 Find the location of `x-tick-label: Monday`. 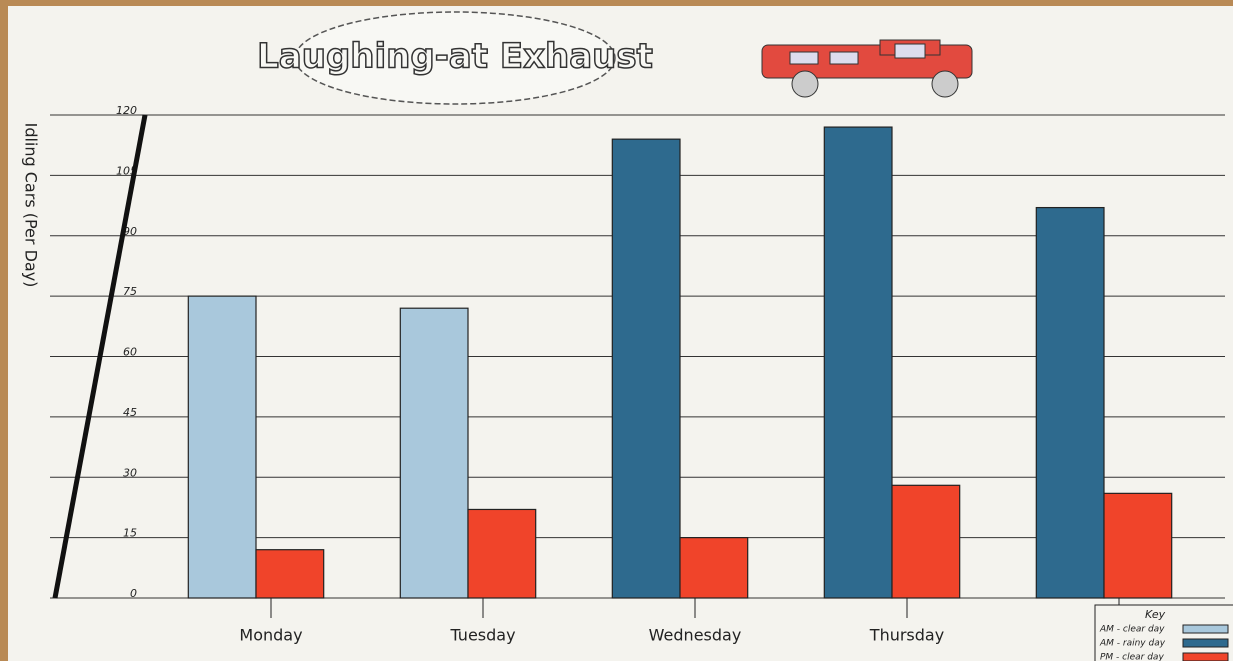

x-tick-label: Monday is located at coordinates (270, 635).